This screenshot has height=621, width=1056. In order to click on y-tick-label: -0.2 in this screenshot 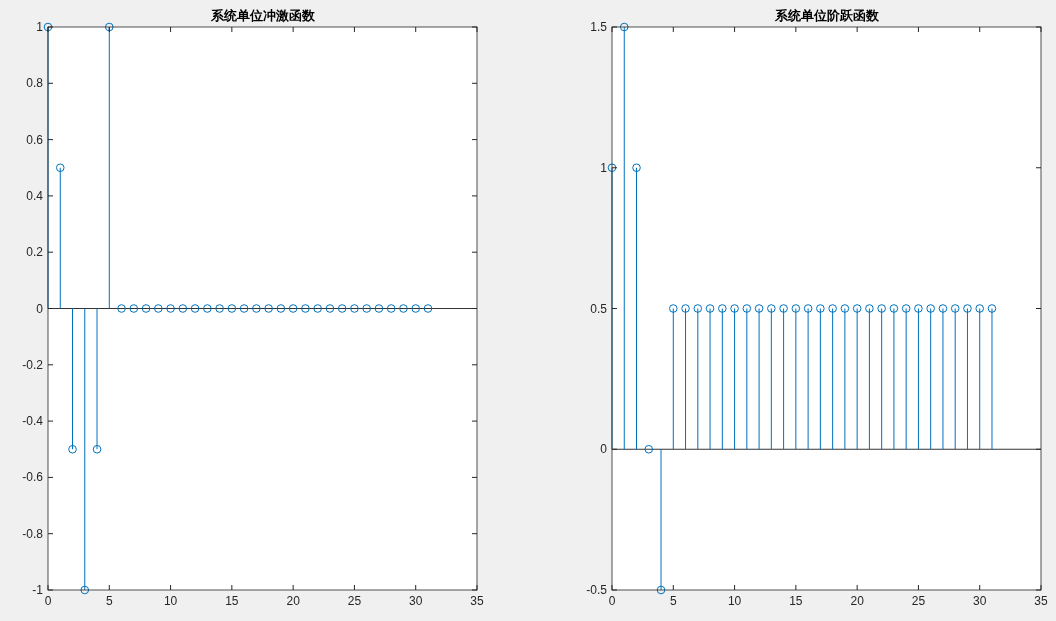, I will do `click(33, 364)`.